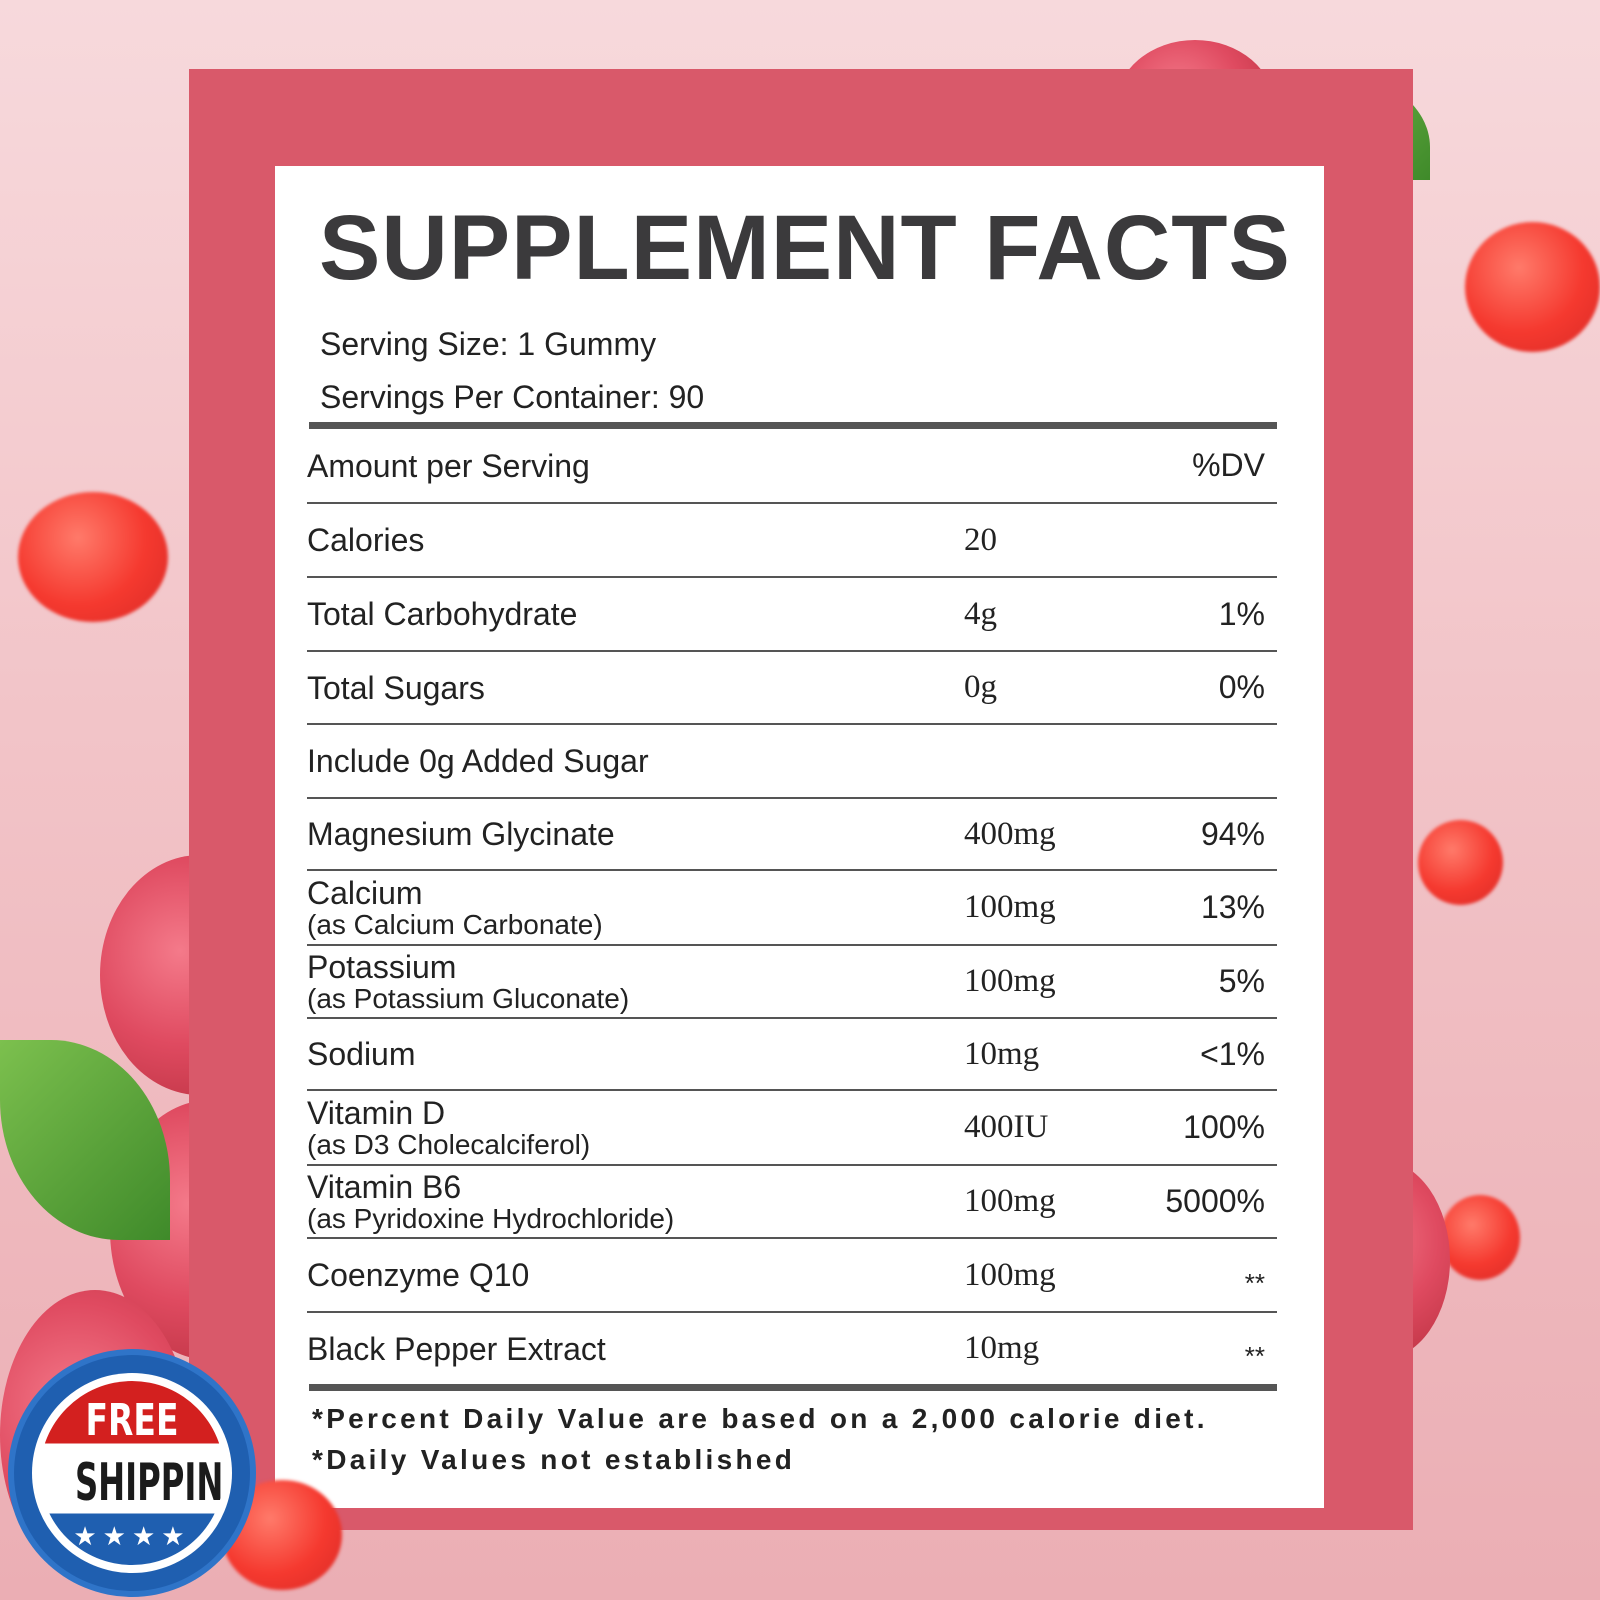 The height and width of the screenshot is (1600, 1600). I want to click on table-row: Magnesium Glycinate 400mg 94%, so click(792, 835).